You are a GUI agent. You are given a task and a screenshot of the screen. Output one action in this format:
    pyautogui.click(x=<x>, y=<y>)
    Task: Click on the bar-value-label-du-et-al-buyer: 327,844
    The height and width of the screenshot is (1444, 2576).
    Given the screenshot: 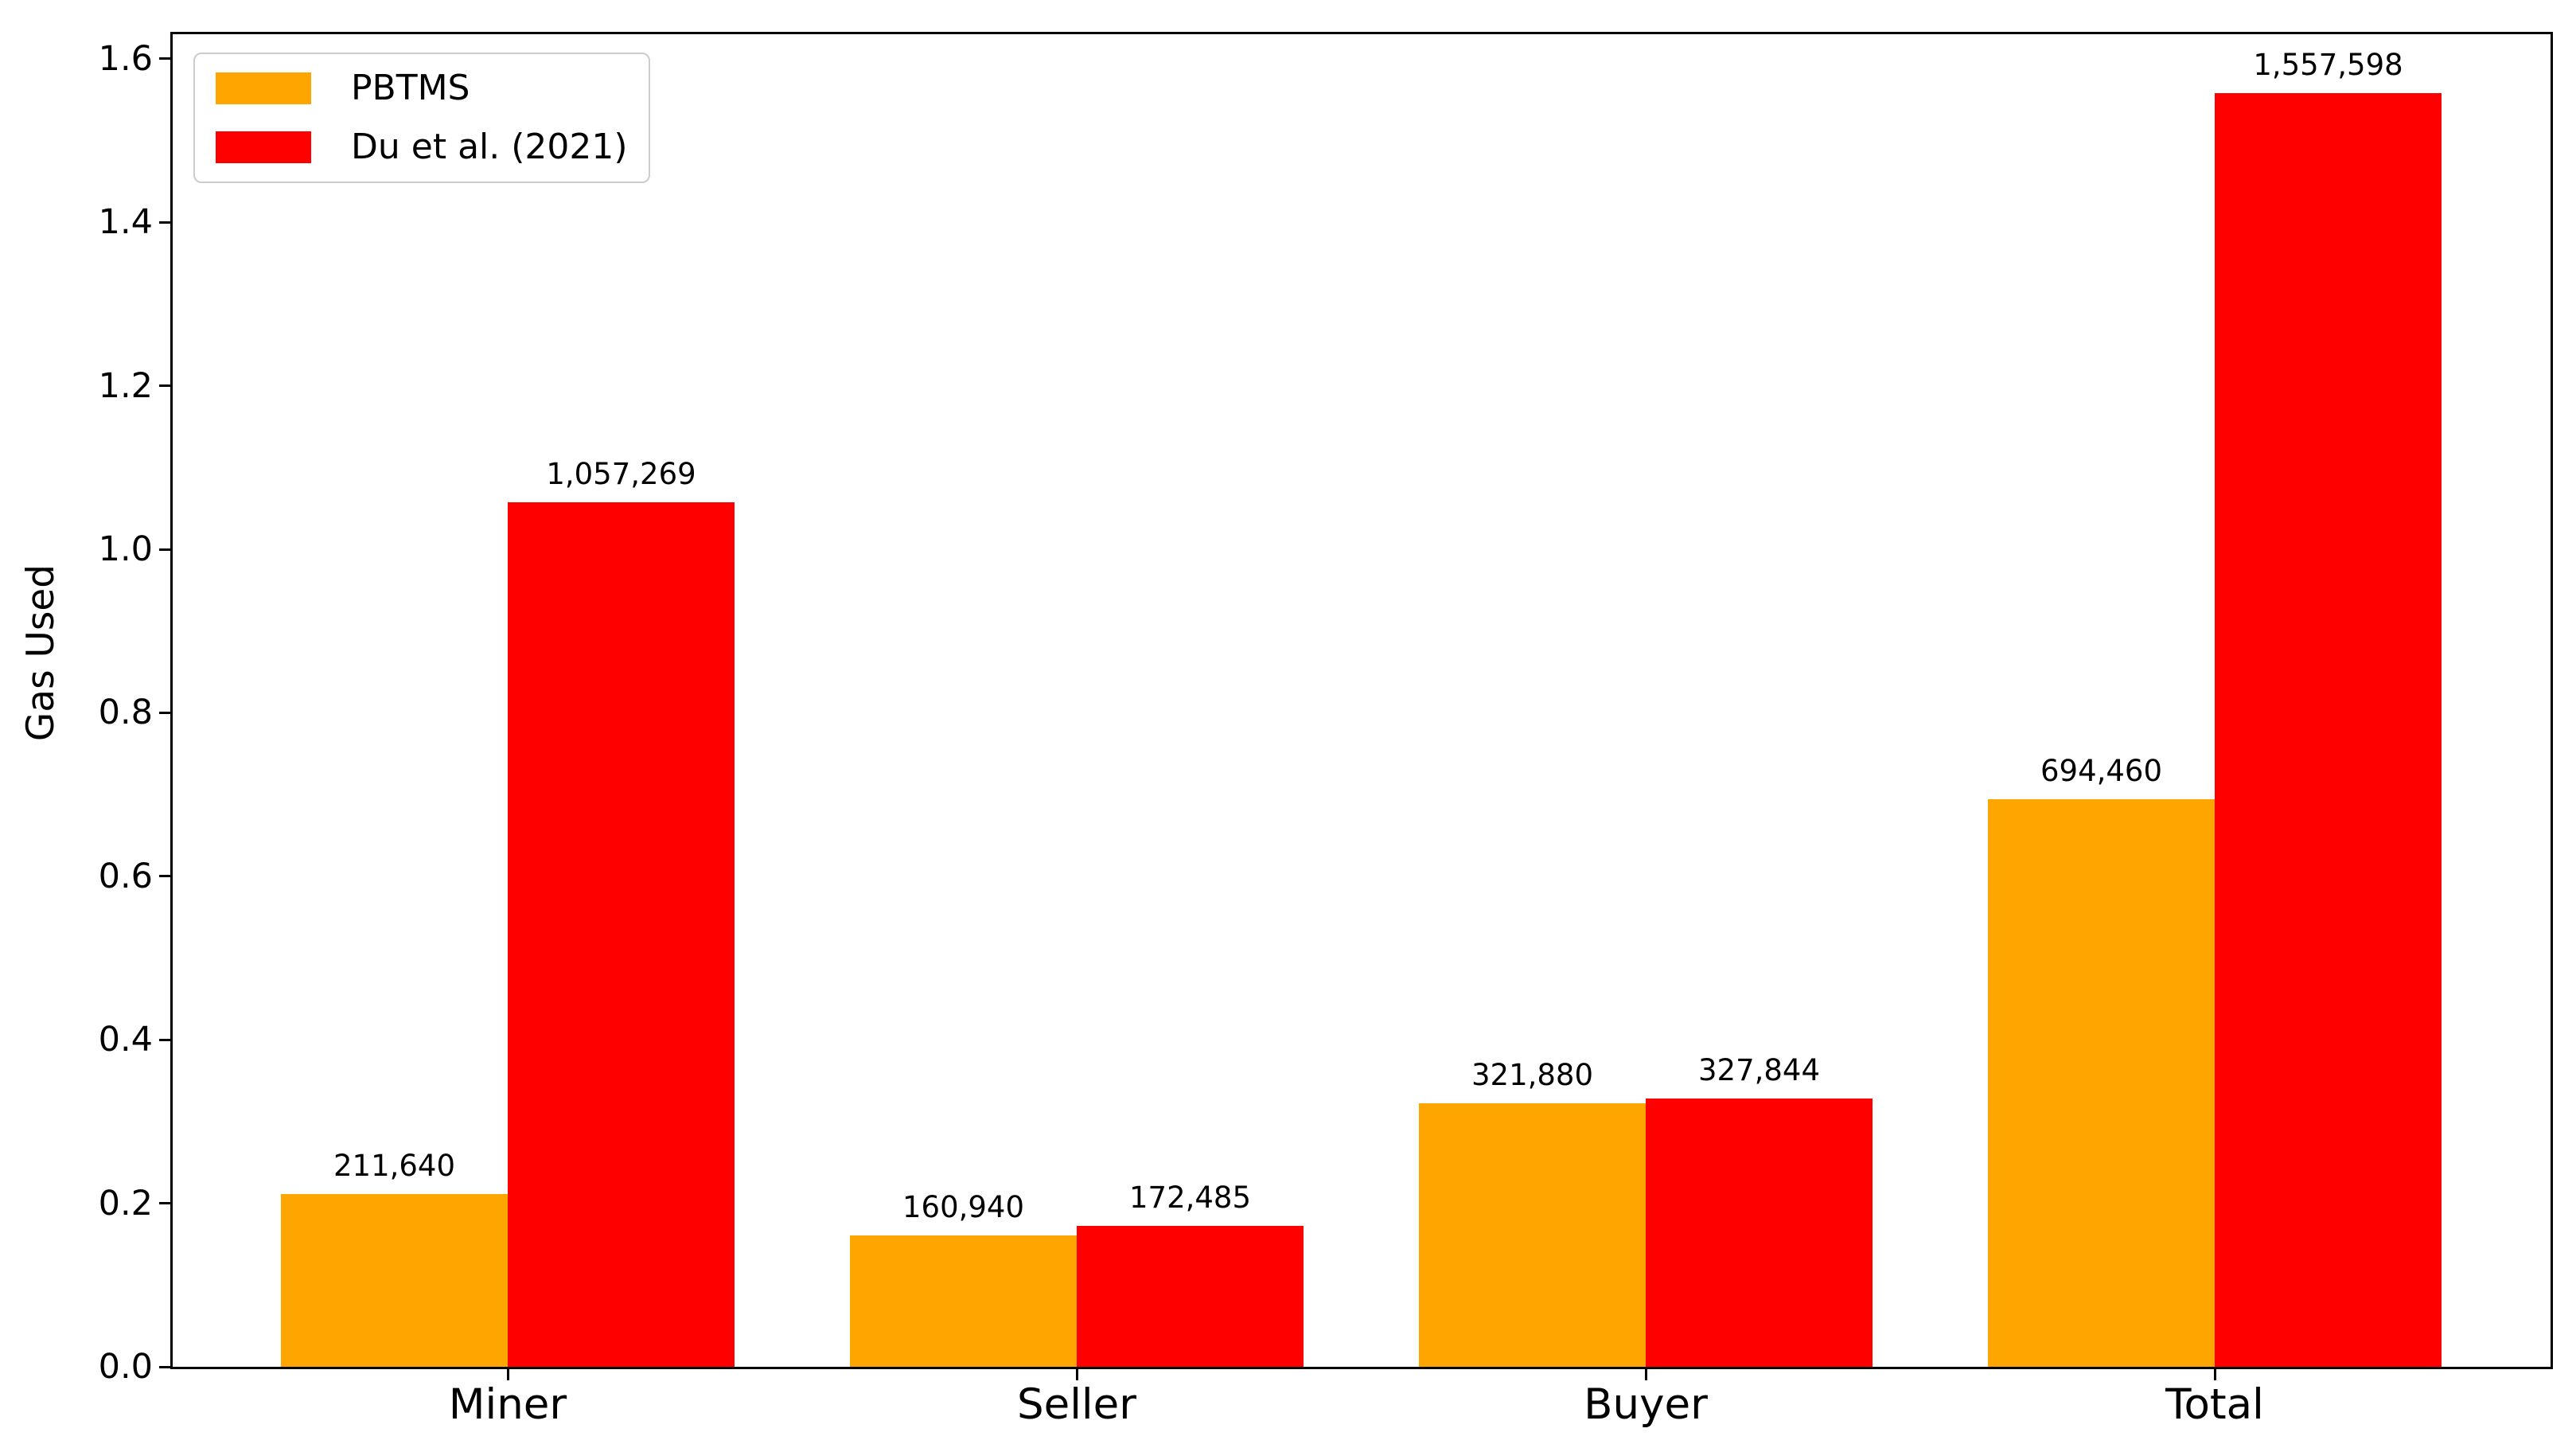 What is the action you would take?
    pyautogui.click(x=1758, y=1070)
    